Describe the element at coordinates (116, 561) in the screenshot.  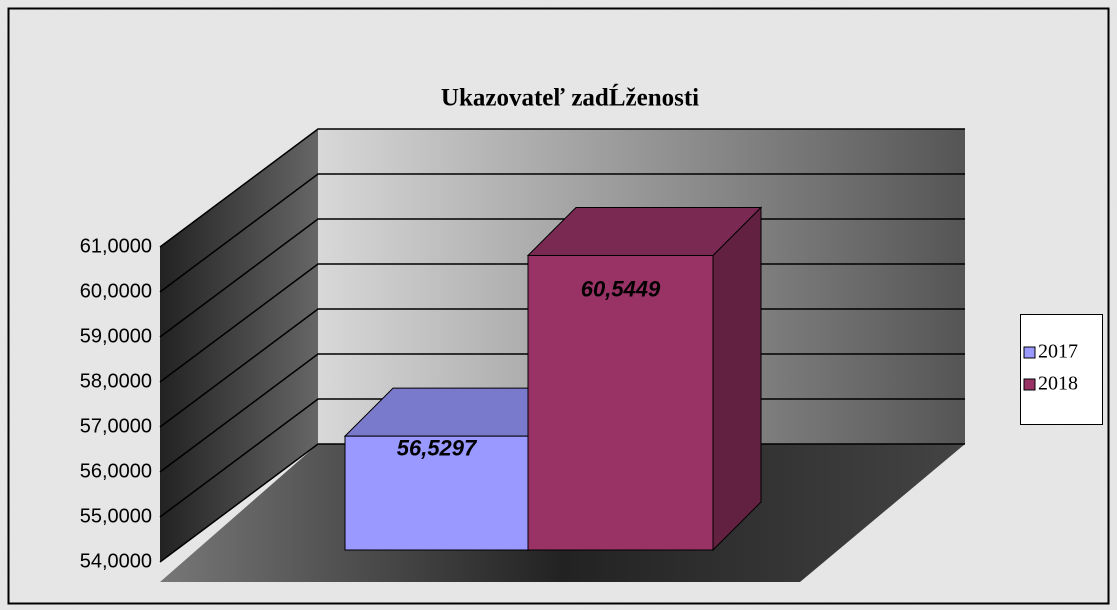
I see `y-tick-label: 54,0000` at that location.